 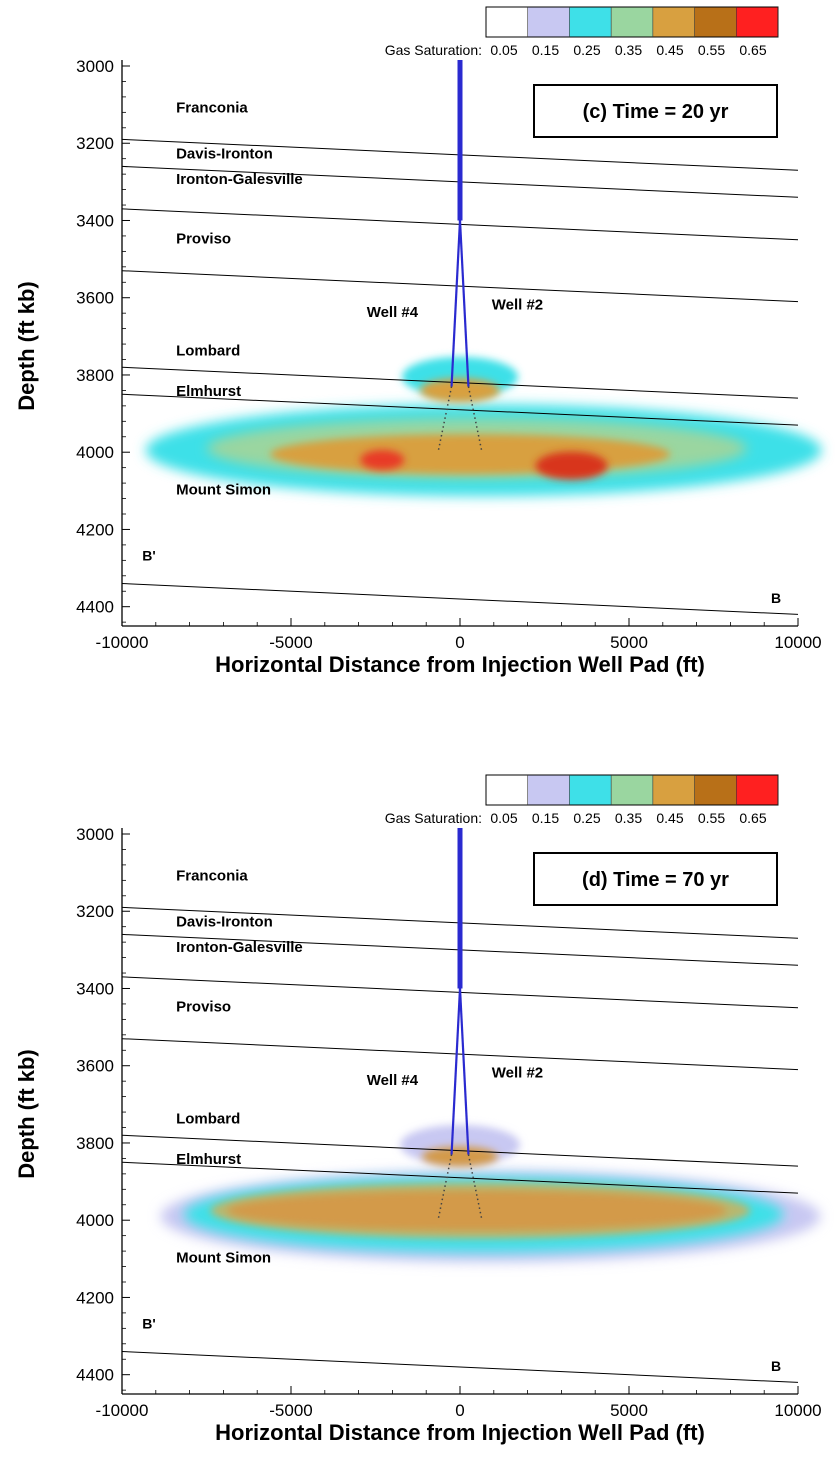 I want to click on layer-label: Lombard, so click(x=208, y=1119).